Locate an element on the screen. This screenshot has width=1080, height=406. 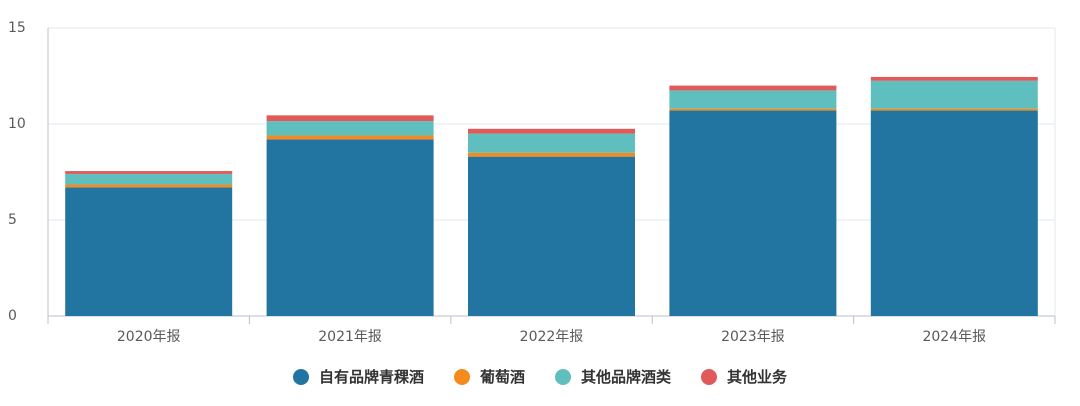
legend-item-own-brand: 自有品牌青稞酒 is located at coordinates (358, 376).